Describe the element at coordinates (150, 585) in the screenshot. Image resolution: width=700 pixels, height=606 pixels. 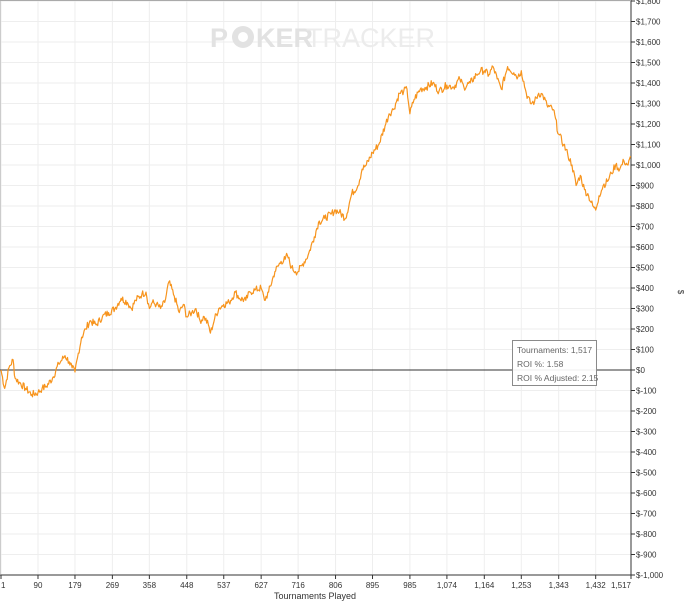
I see `x-tick-label: 358` at that location.